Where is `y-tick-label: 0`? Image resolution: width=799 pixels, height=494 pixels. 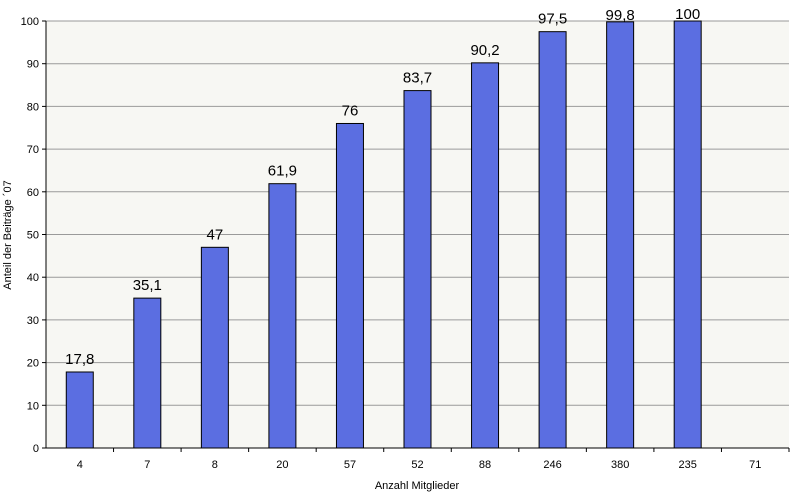
y-tick-label: 0 is located at coordinates (36, 449).